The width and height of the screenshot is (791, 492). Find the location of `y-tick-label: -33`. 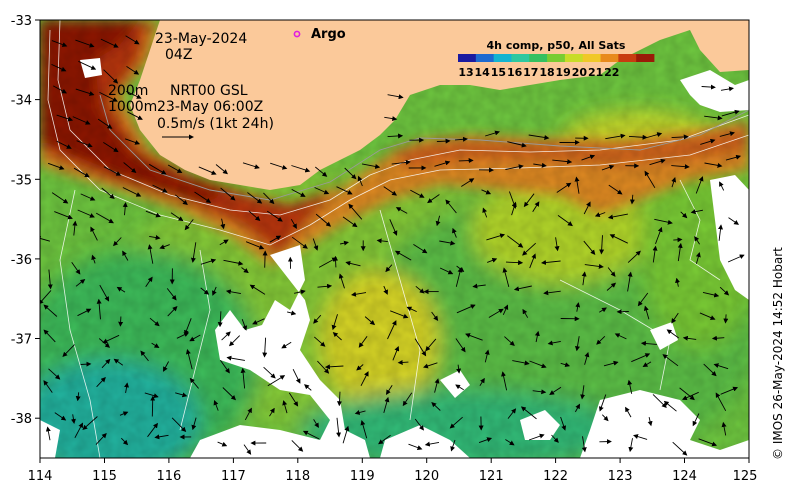

y-tick-label: -33 is located at coordinates (21, 21).